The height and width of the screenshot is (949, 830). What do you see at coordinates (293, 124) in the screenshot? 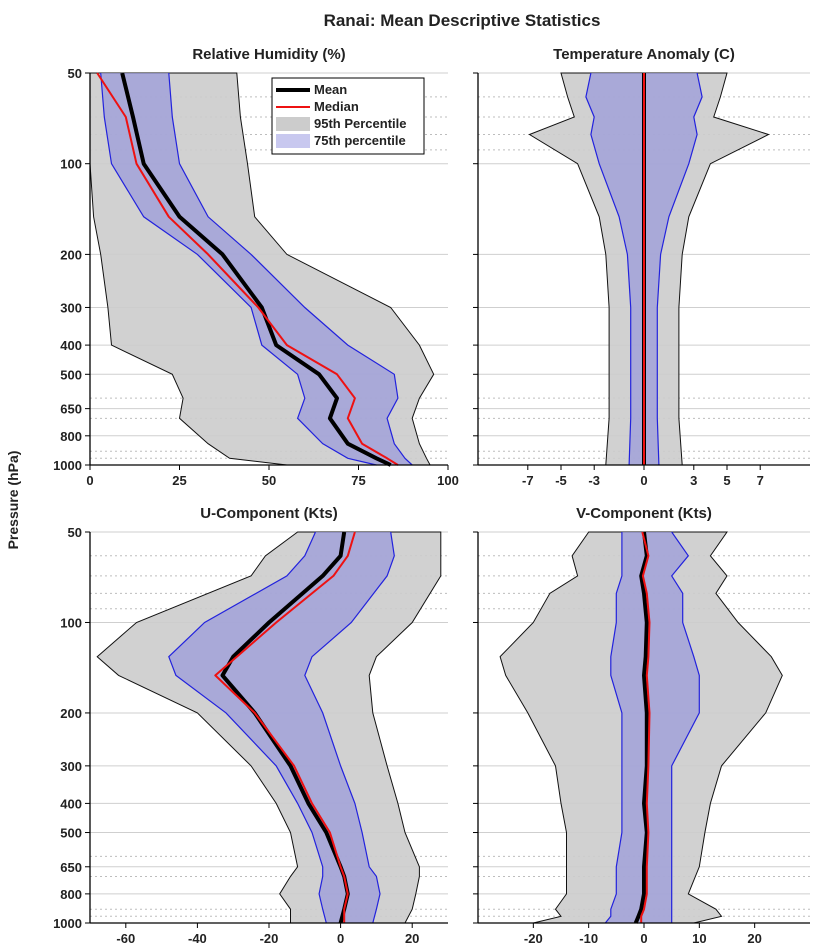
I see `legend-swatch-p95` at bounding box center [293, 124].